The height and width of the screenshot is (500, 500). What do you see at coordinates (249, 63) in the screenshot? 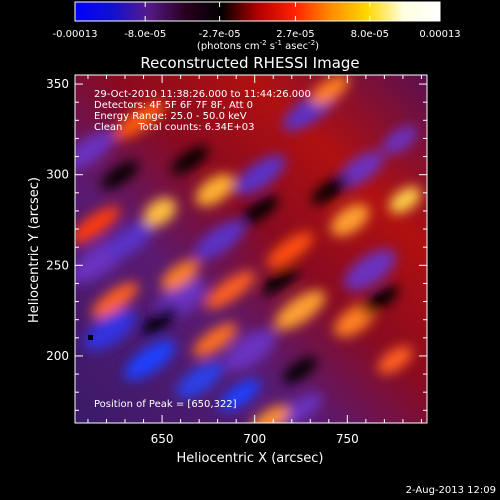
I see `plot-title: Reconstructed RHESSI Image` at bounding box center [249, 63].